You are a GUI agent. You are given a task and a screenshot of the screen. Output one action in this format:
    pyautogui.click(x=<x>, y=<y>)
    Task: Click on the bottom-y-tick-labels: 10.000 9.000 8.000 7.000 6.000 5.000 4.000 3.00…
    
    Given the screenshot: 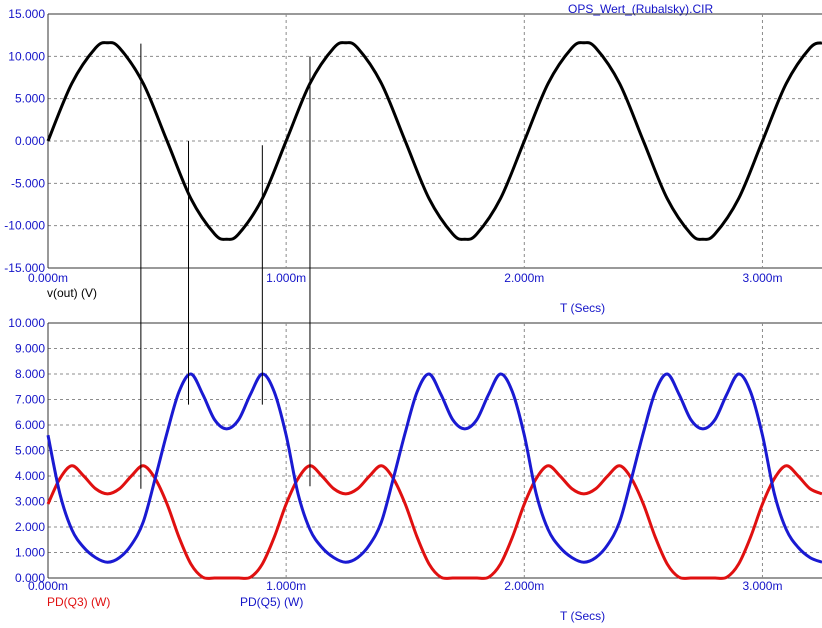 What is the action you would take?
    pyautogui.click(x=26, y=450)
    